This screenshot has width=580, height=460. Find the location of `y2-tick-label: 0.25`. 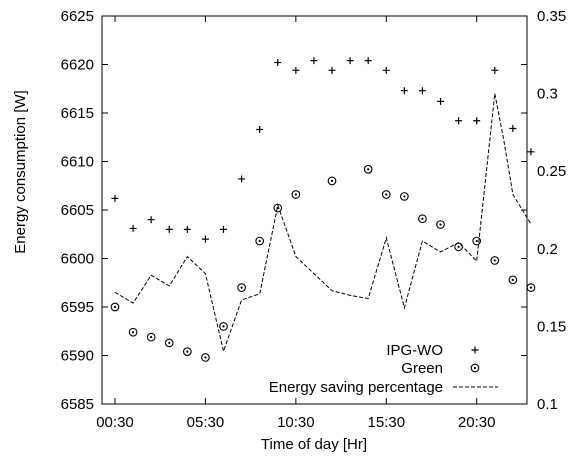

y2-tick-label: 0.25 is located at coordinates (551, 171).